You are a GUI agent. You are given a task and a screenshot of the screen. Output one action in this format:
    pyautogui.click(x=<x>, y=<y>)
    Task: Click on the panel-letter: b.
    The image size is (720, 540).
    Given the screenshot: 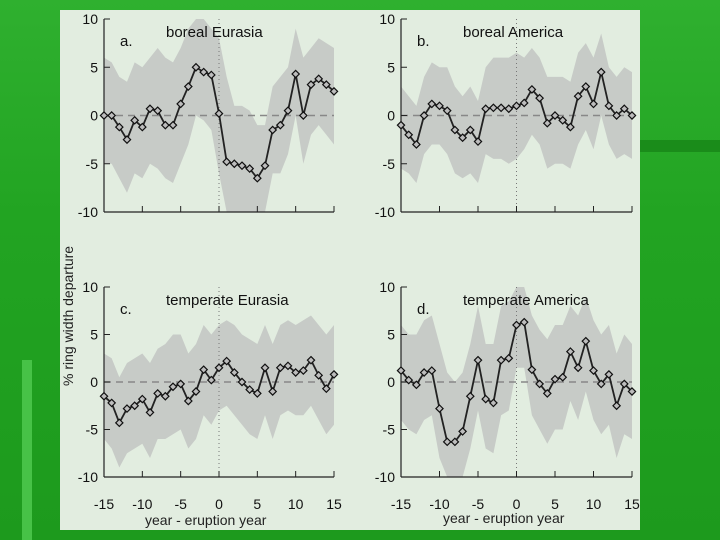 What is the action you would take?
    pyautogui.click(x=423, y=41)
    